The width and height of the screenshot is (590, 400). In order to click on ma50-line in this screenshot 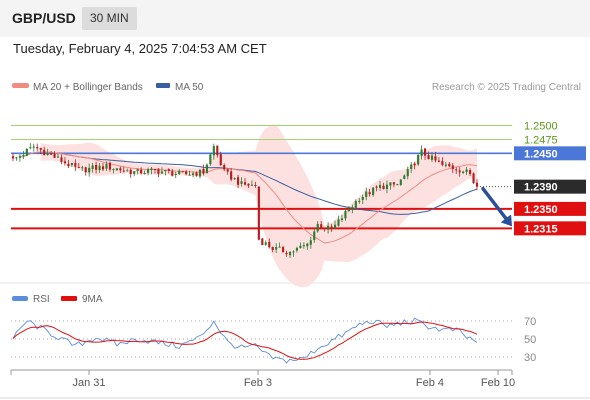, I will do `click(248, 183)`.